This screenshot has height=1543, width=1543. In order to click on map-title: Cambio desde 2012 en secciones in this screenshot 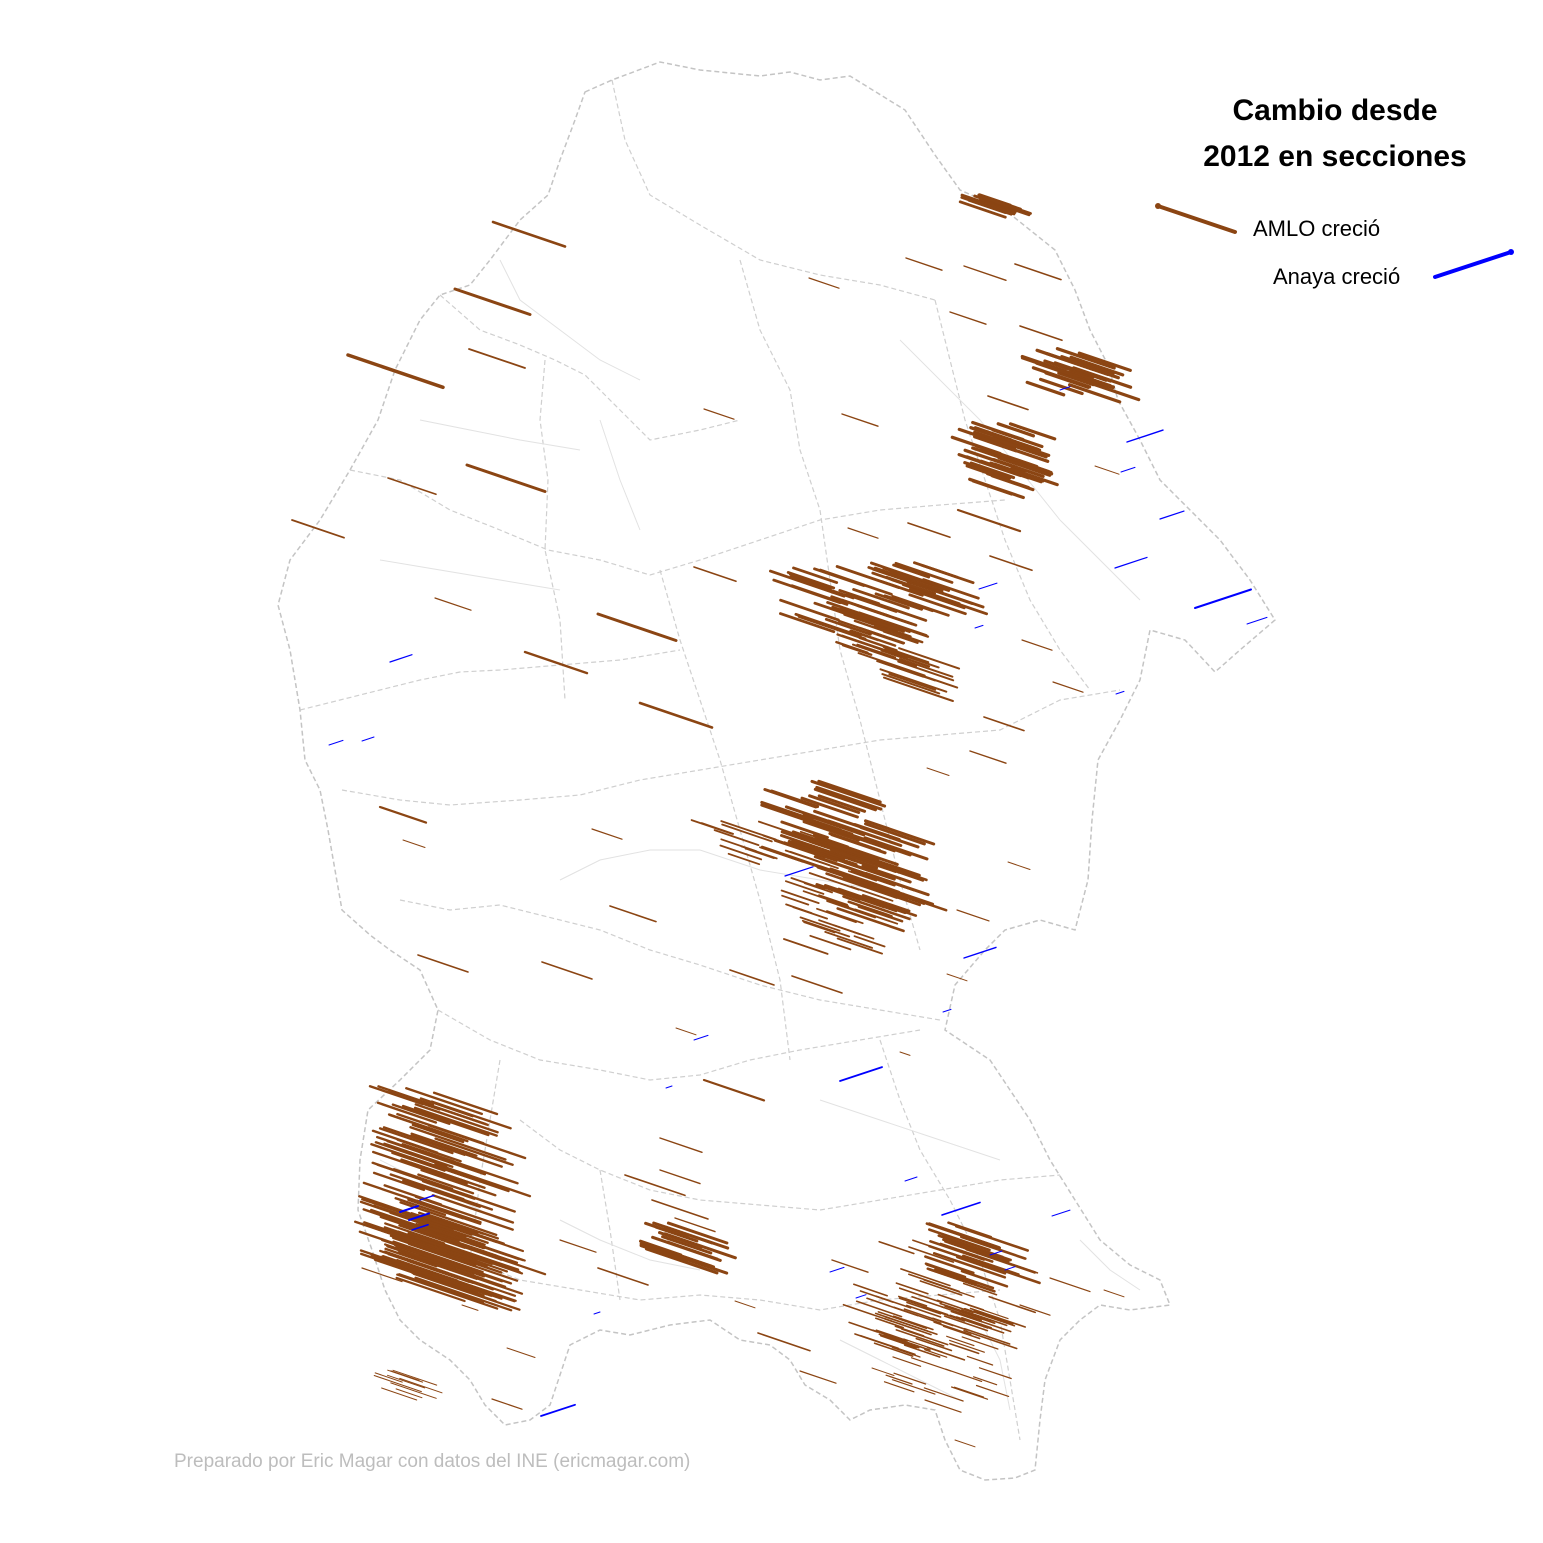, I will do `click(1335, 134)`.